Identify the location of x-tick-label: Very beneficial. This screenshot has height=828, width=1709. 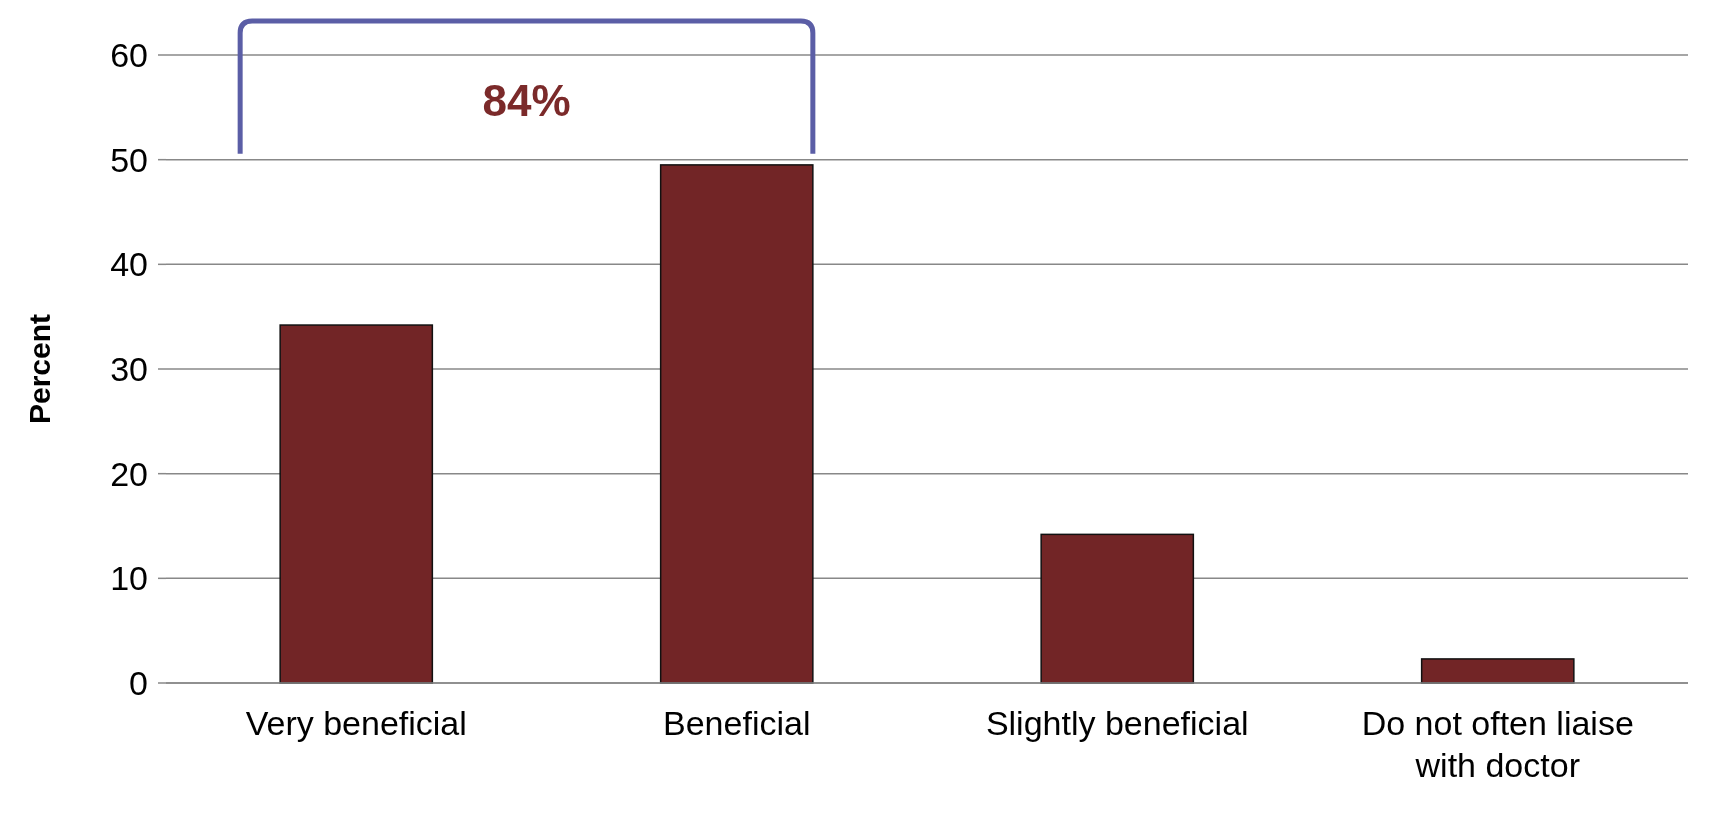
(356, 723).